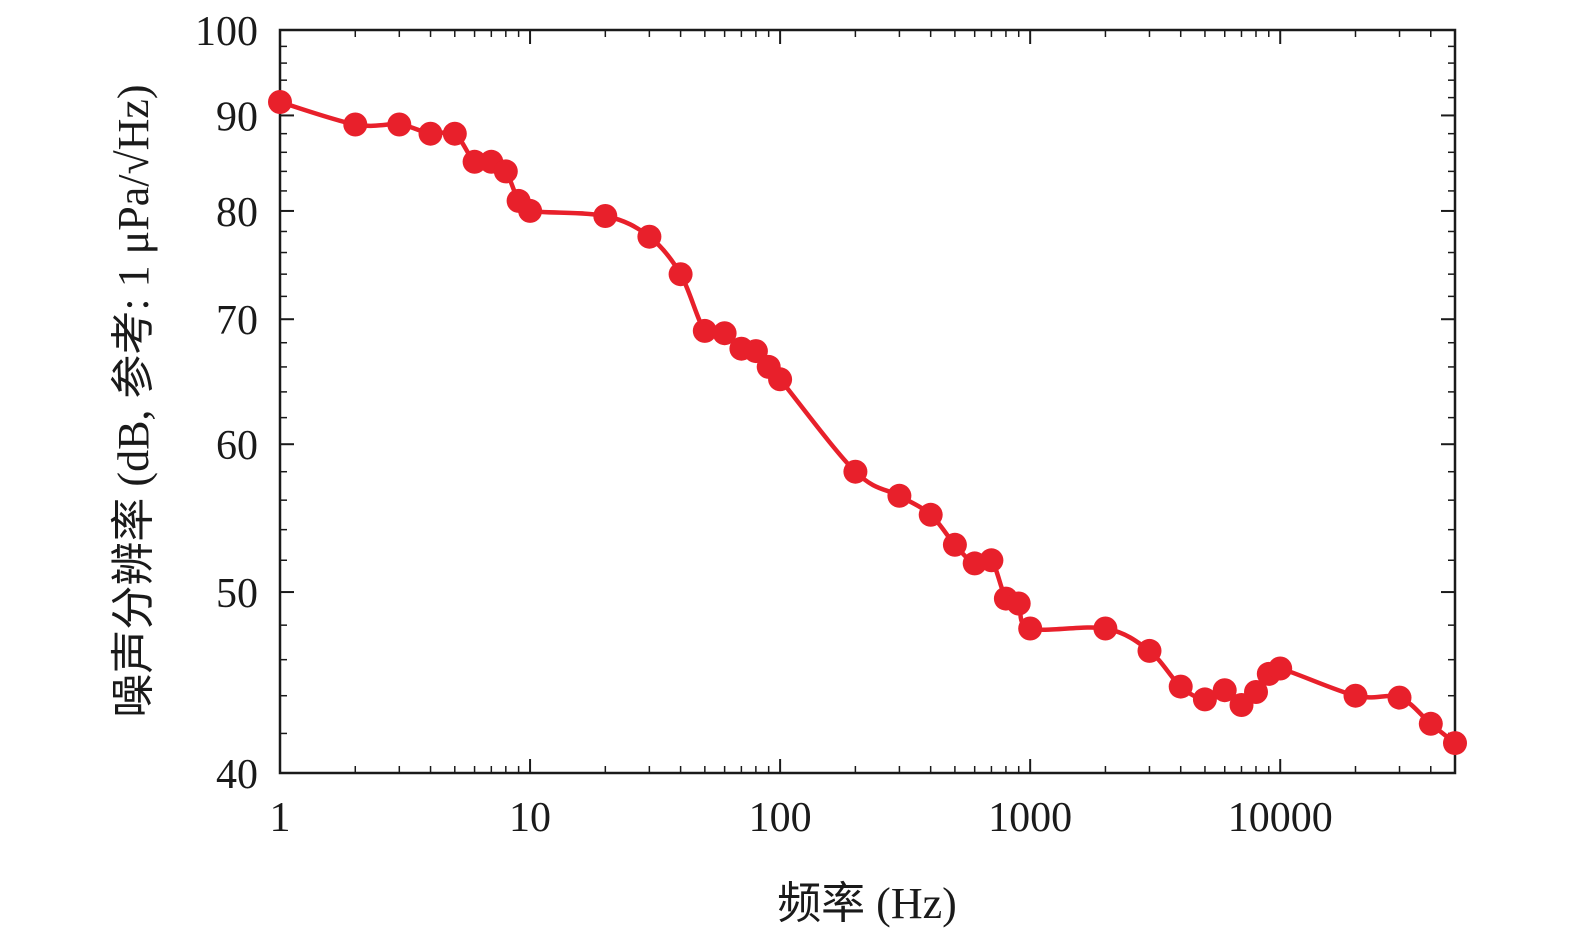  I want to click on x-tick-label: 1, so click(280, 818).